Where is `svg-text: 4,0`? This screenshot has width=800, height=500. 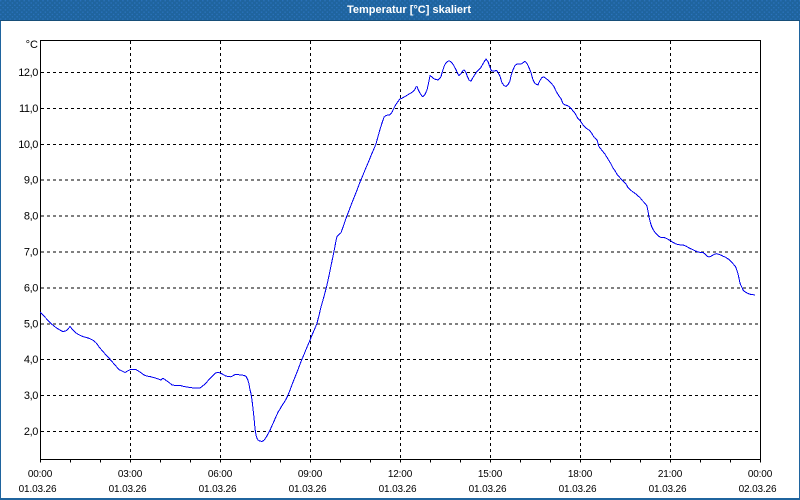
svg-text: 4,0 is located at coordinates (31, 360).